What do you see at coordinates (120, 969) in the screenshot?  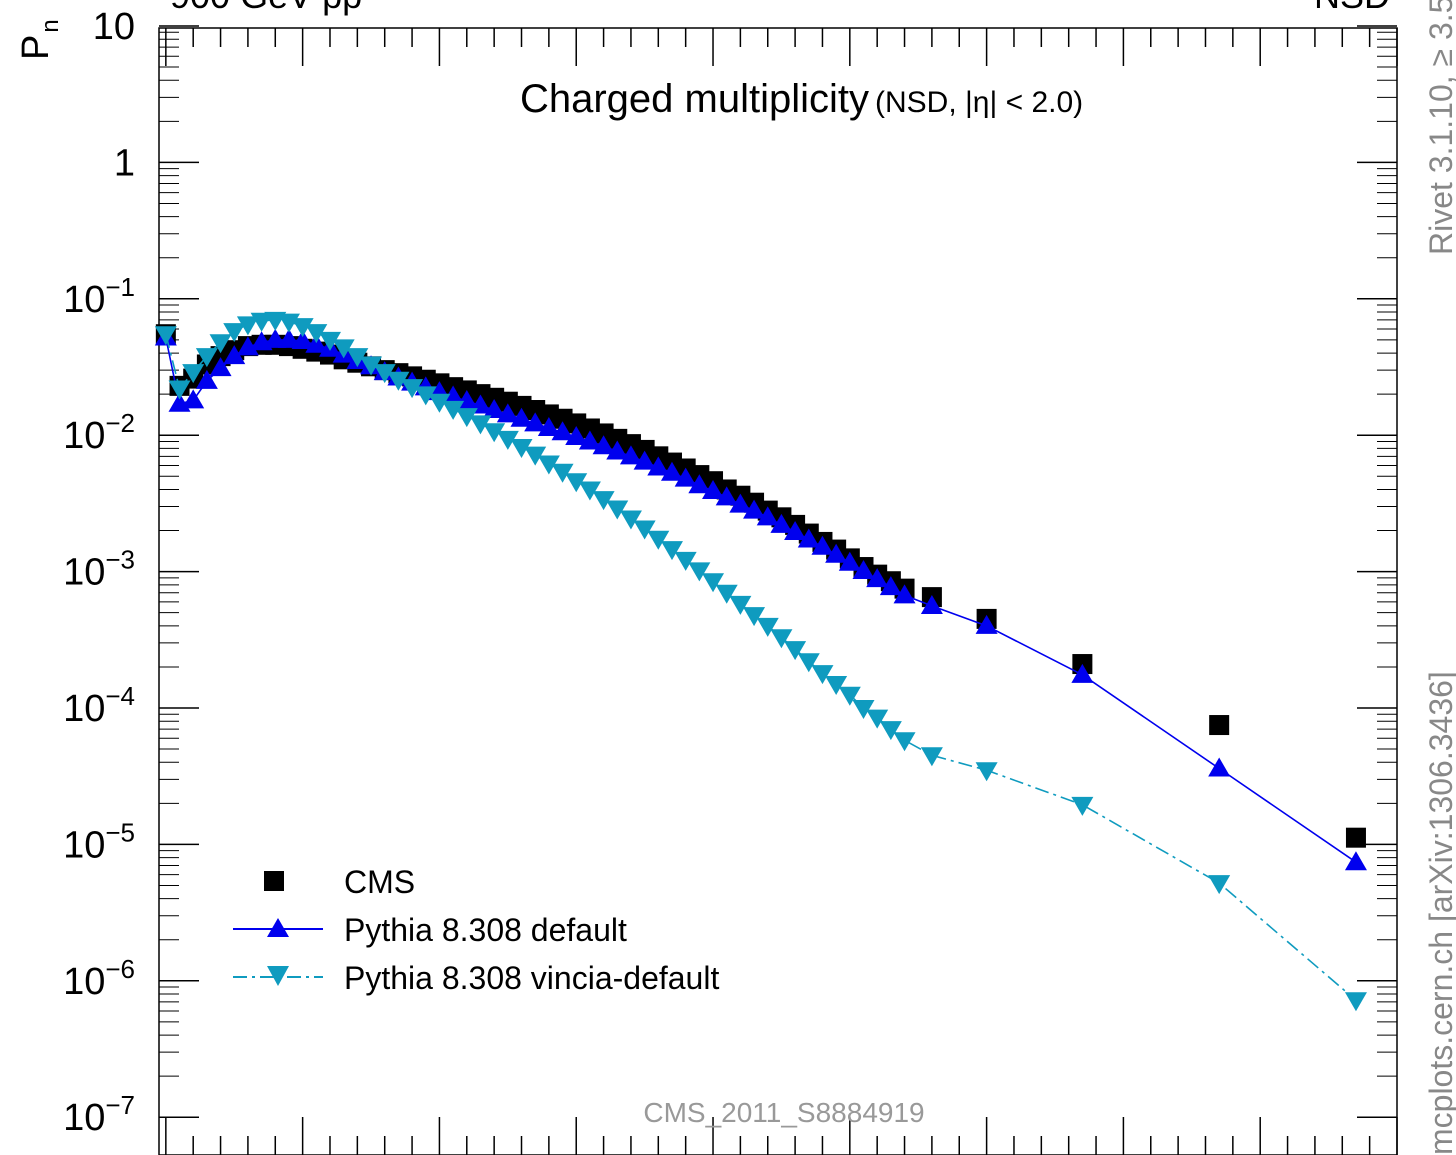 I see `y-tick-label-exponent: −6` at bounding box center [120, 969].